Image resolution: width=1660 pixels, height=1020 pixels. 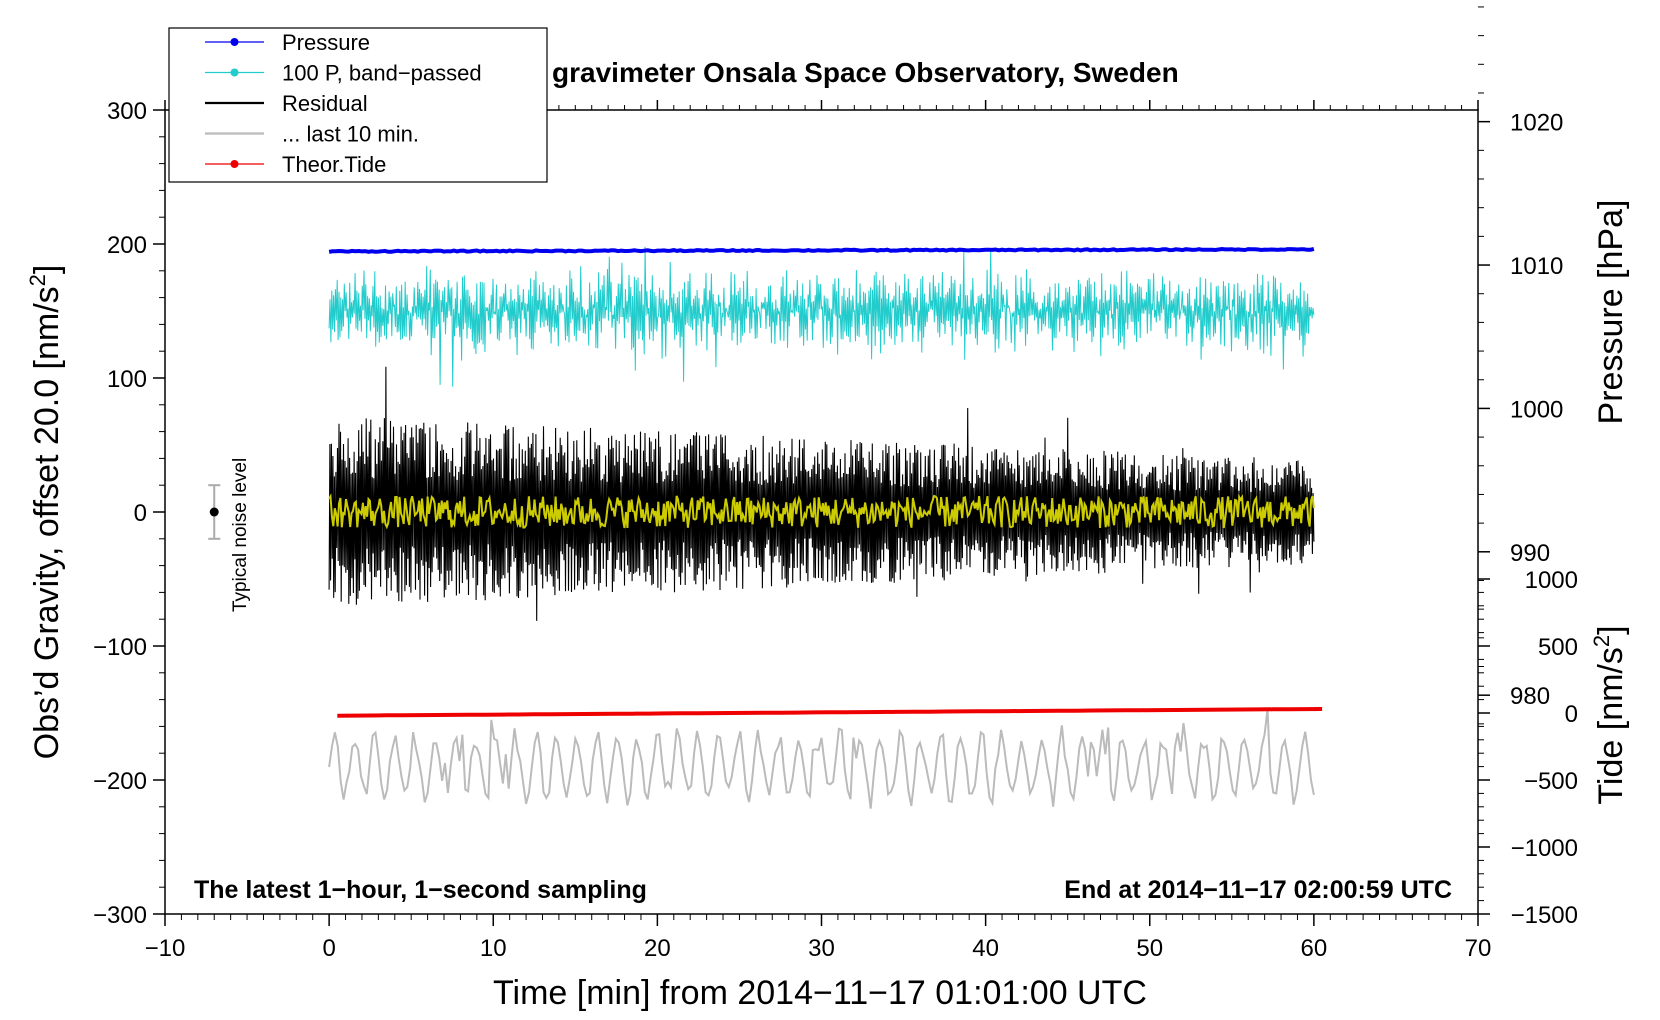 What do you see at coordinates (821, 316) in the screenshot?
I see `series-line-band-passed-pressure` at bounding box center [821, 316].